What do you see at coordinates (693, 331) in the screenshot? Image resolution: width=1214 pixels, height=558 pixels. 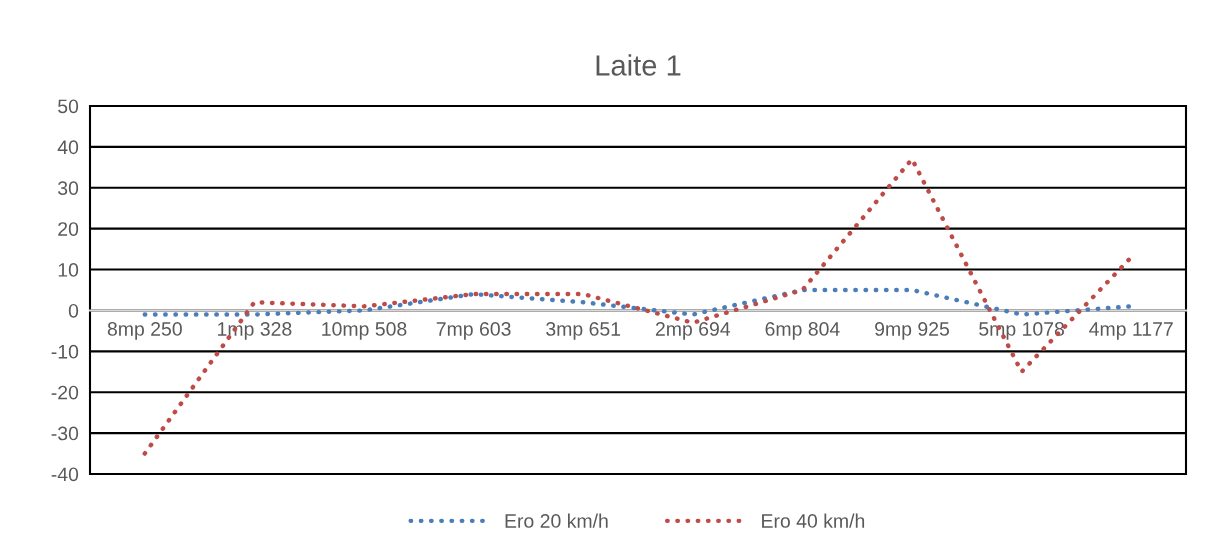 I see `x-tick-label: 2mp 694` at bounding box center [693, 331].